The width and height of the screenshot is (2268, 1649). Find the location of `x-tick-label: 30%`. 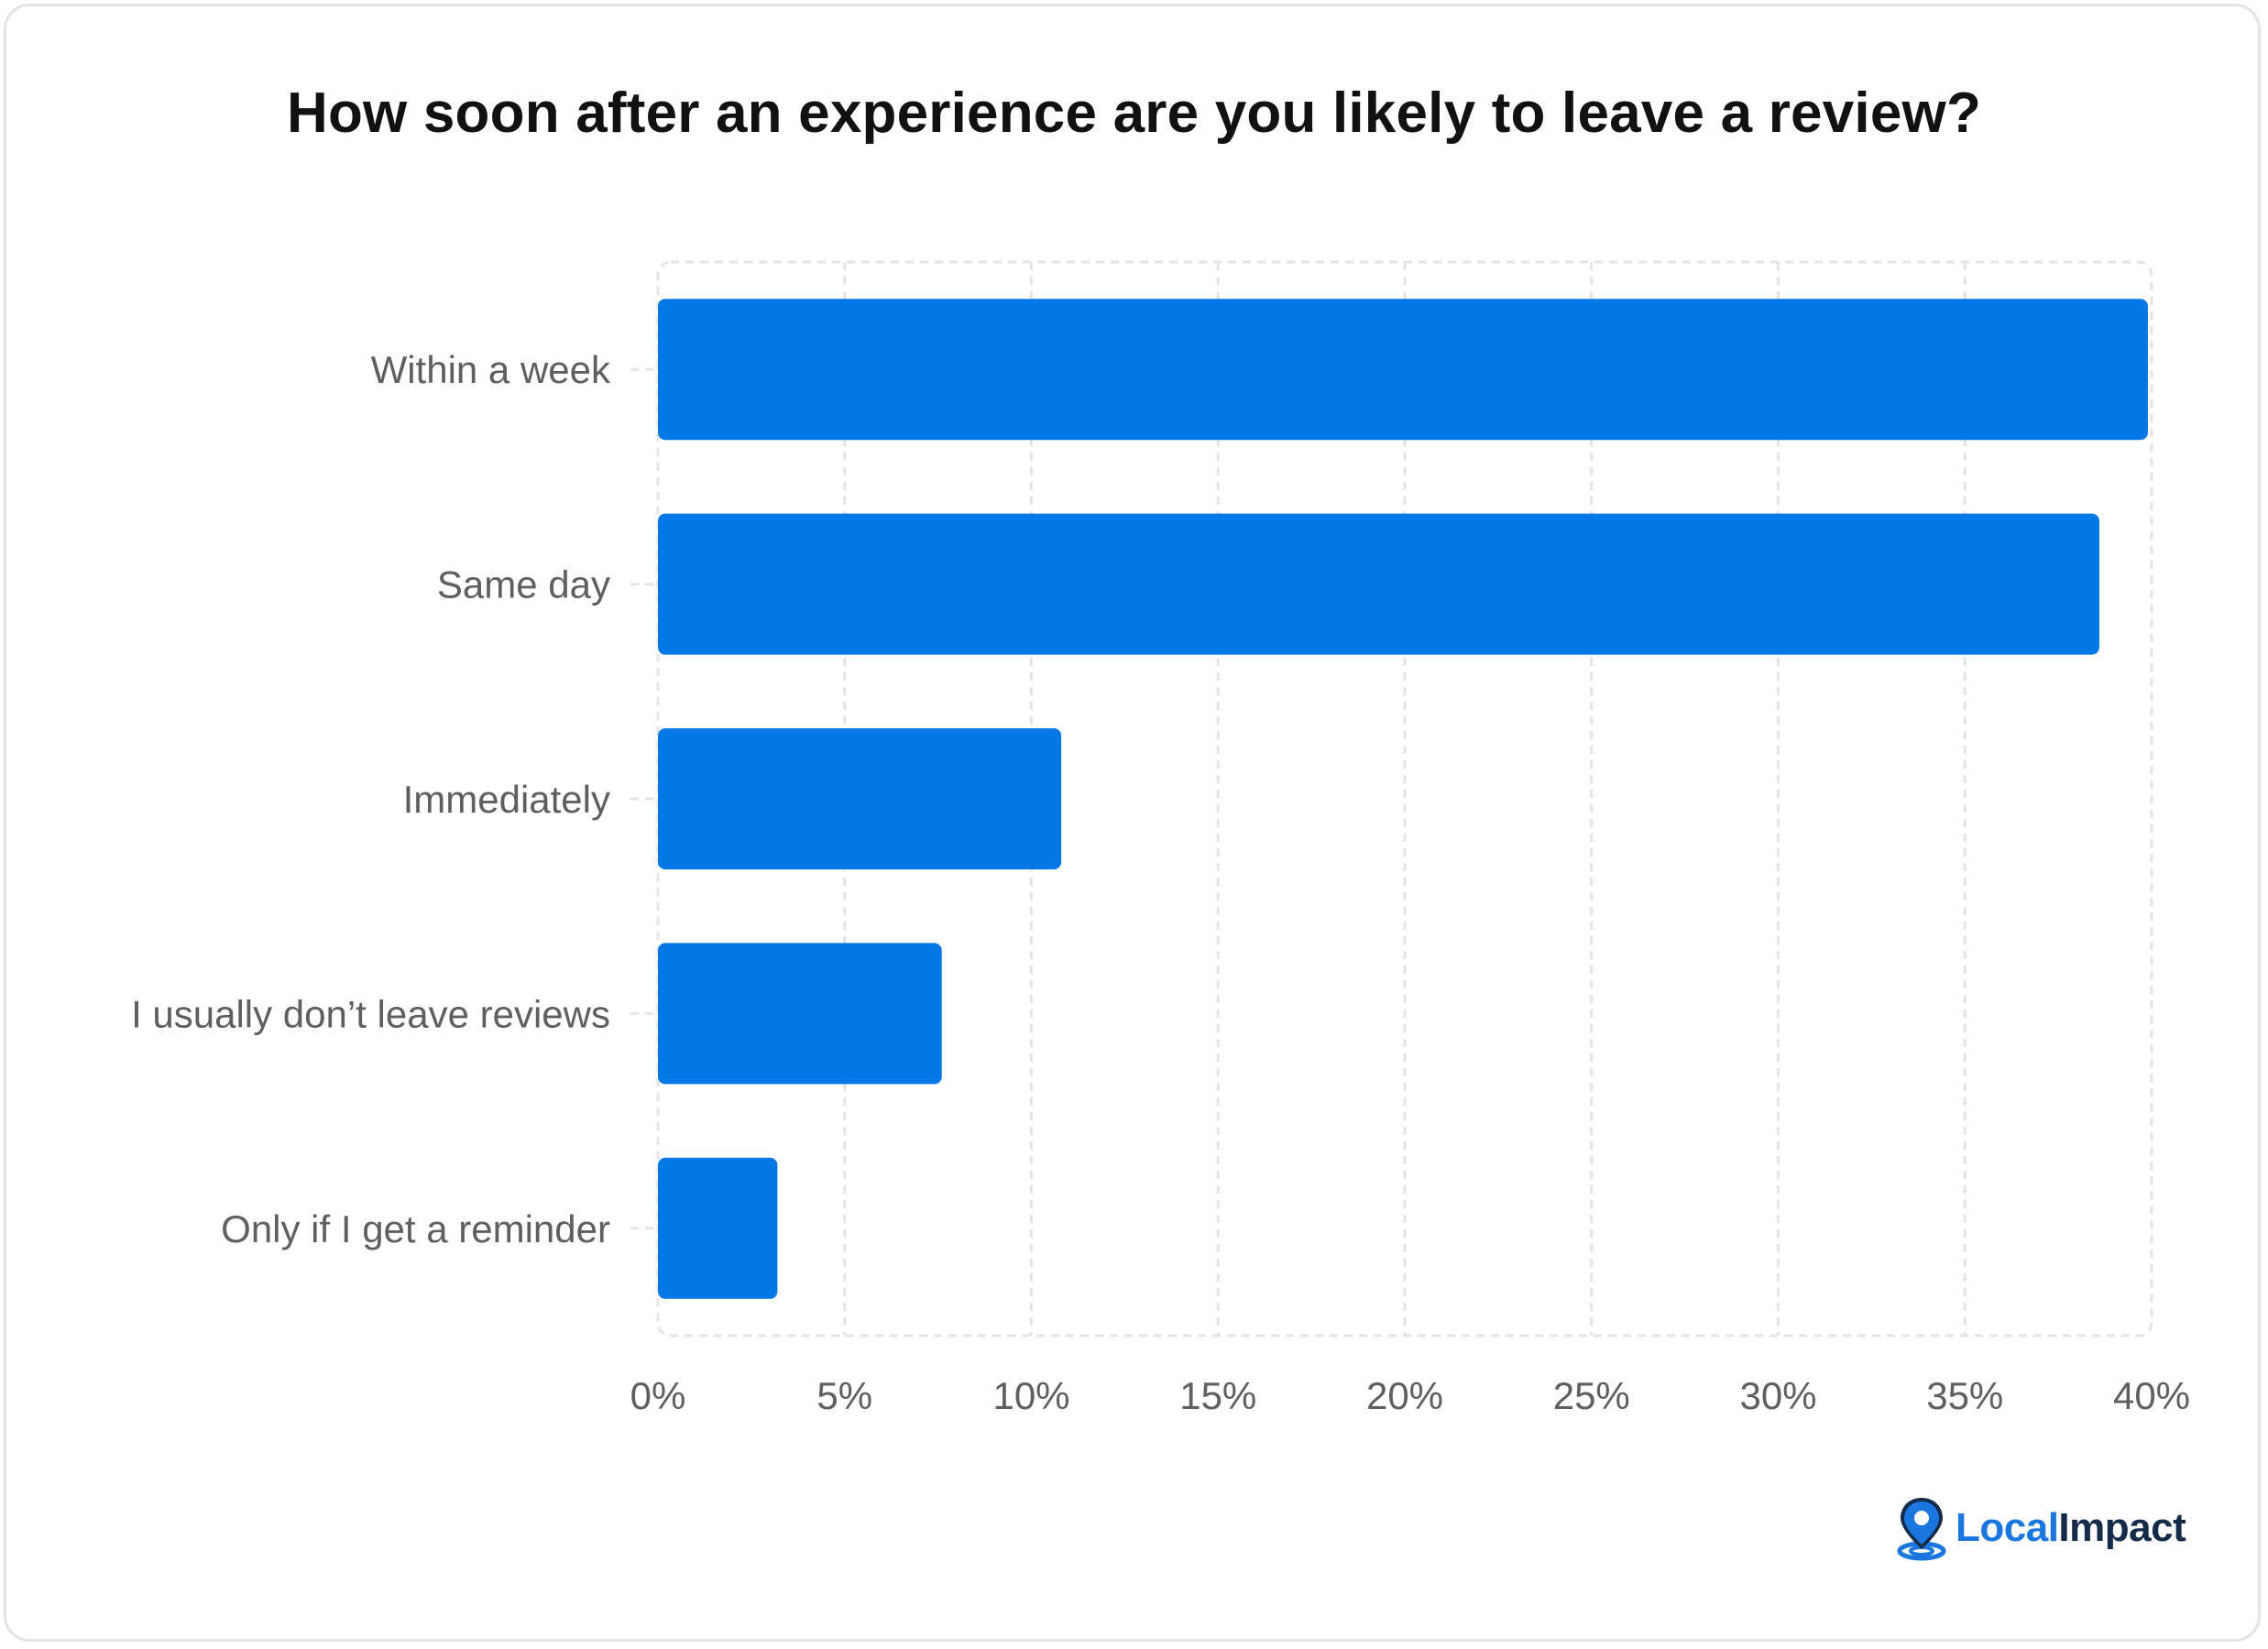

x-tick-label: 30% is located at coordinates (1777, 1395).